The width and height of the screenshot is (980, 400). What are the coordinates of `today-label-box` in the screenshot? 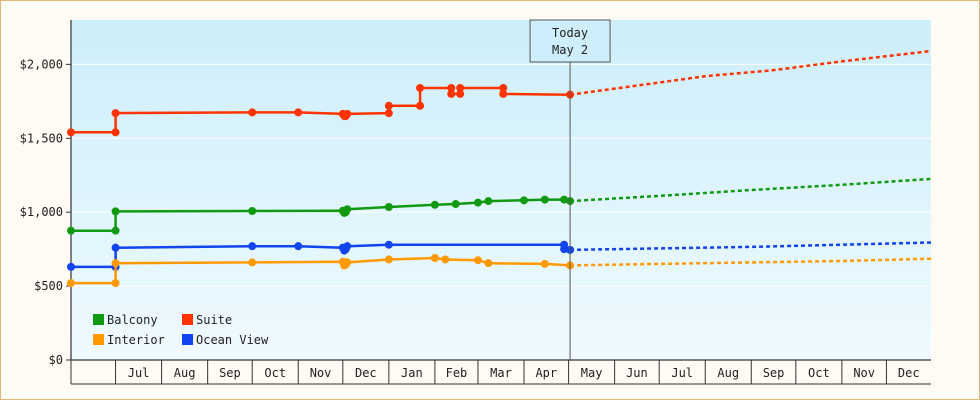 It's located at (570, 41).